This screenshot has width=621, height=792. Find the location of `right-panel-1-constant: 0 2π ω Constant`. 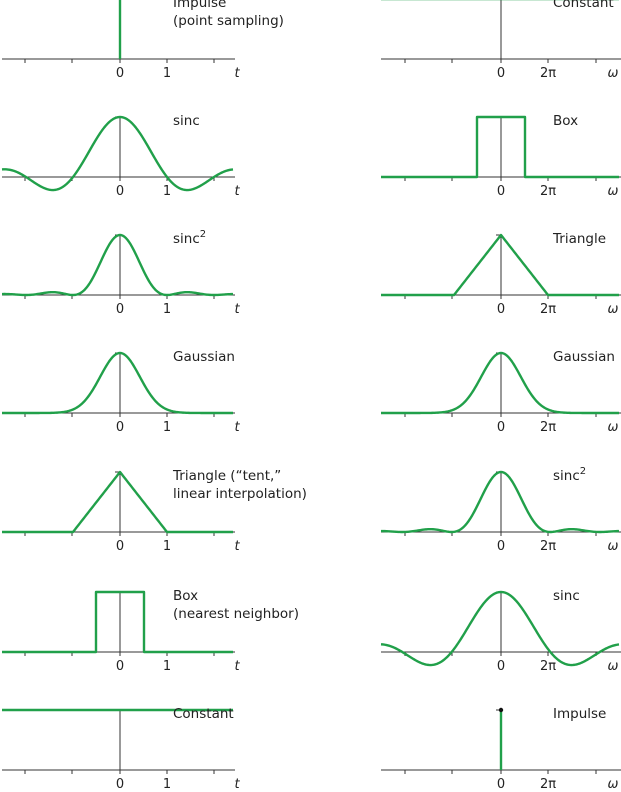

right-panel-1-constant: 0 2π ω Constant is located at coordinates (501, 40).